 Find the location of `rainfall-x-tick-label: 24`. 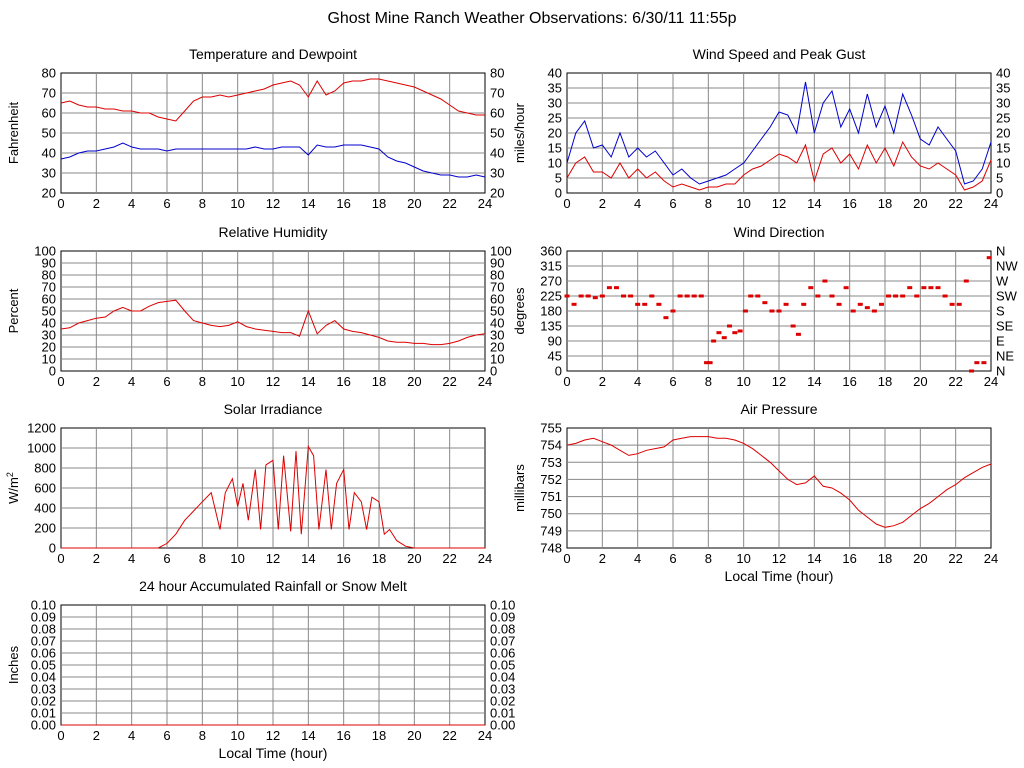

rainfall-x-tick-label: 24 is located at coordinates (485, 735).